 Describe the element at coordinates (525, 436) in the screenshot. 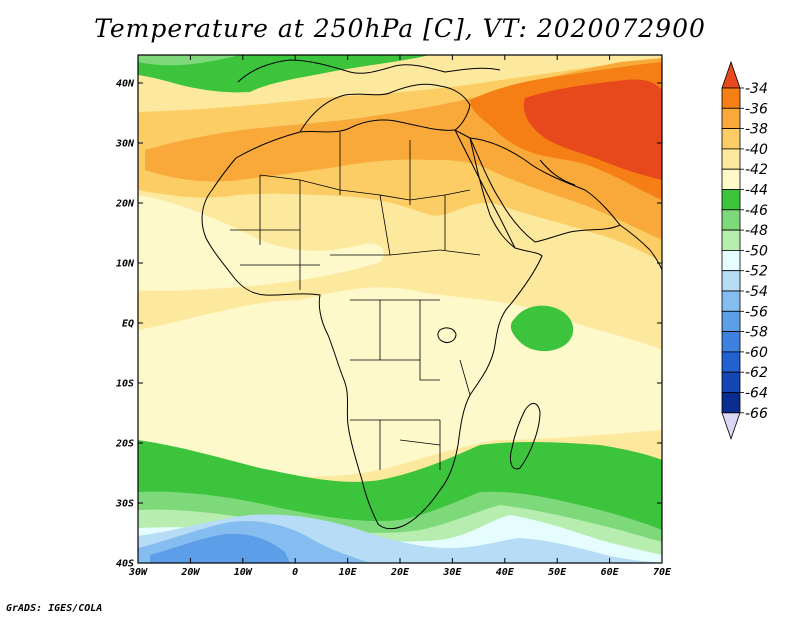

I see `madagascar-coastline` at that location.